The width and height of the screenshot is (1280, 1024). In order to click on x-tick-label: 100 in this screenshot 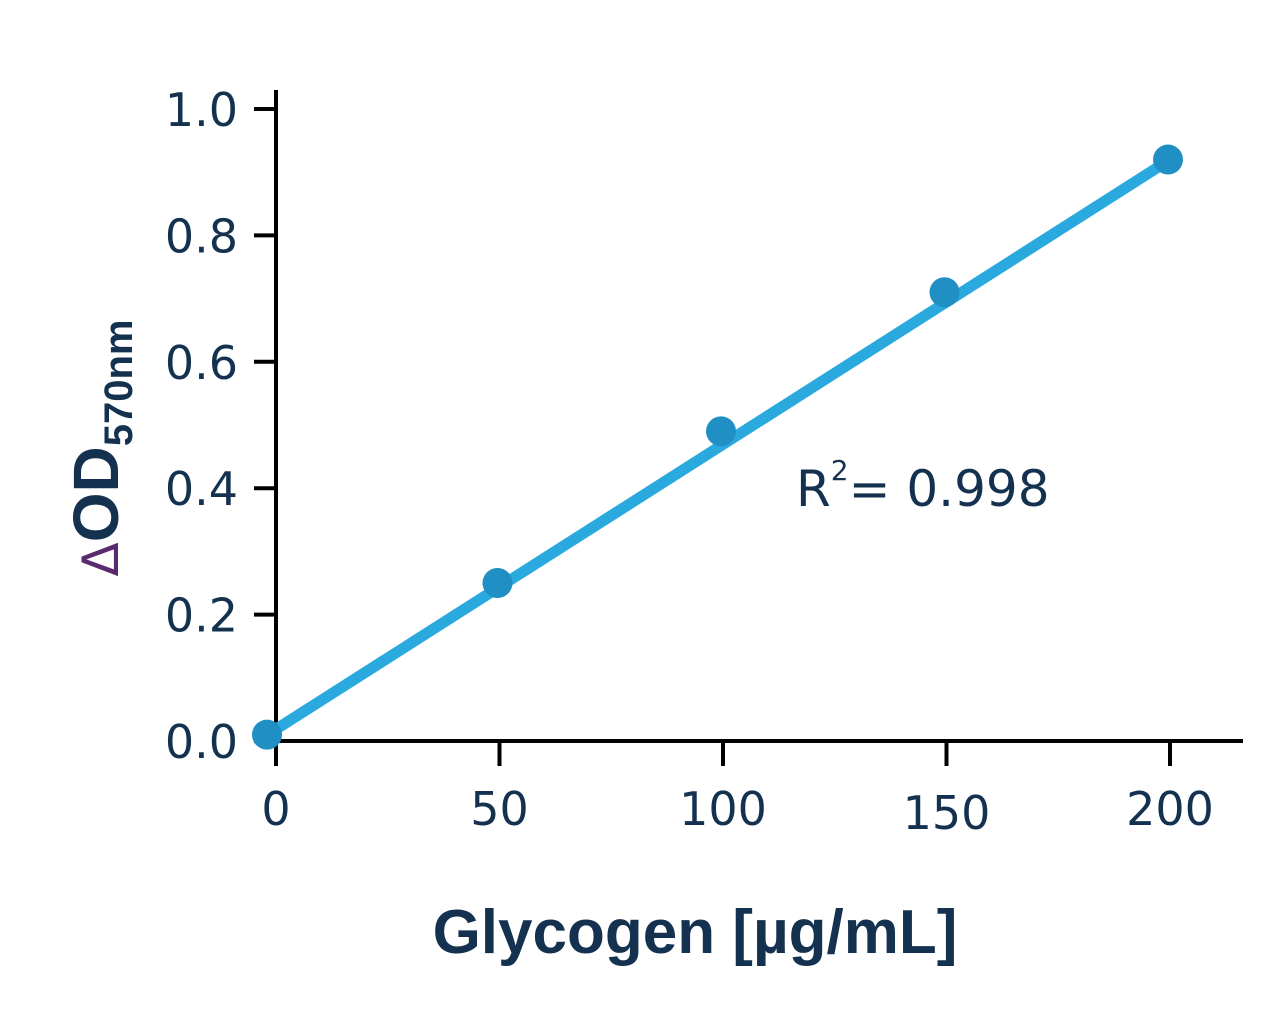, I will do `click(723, 809)`.